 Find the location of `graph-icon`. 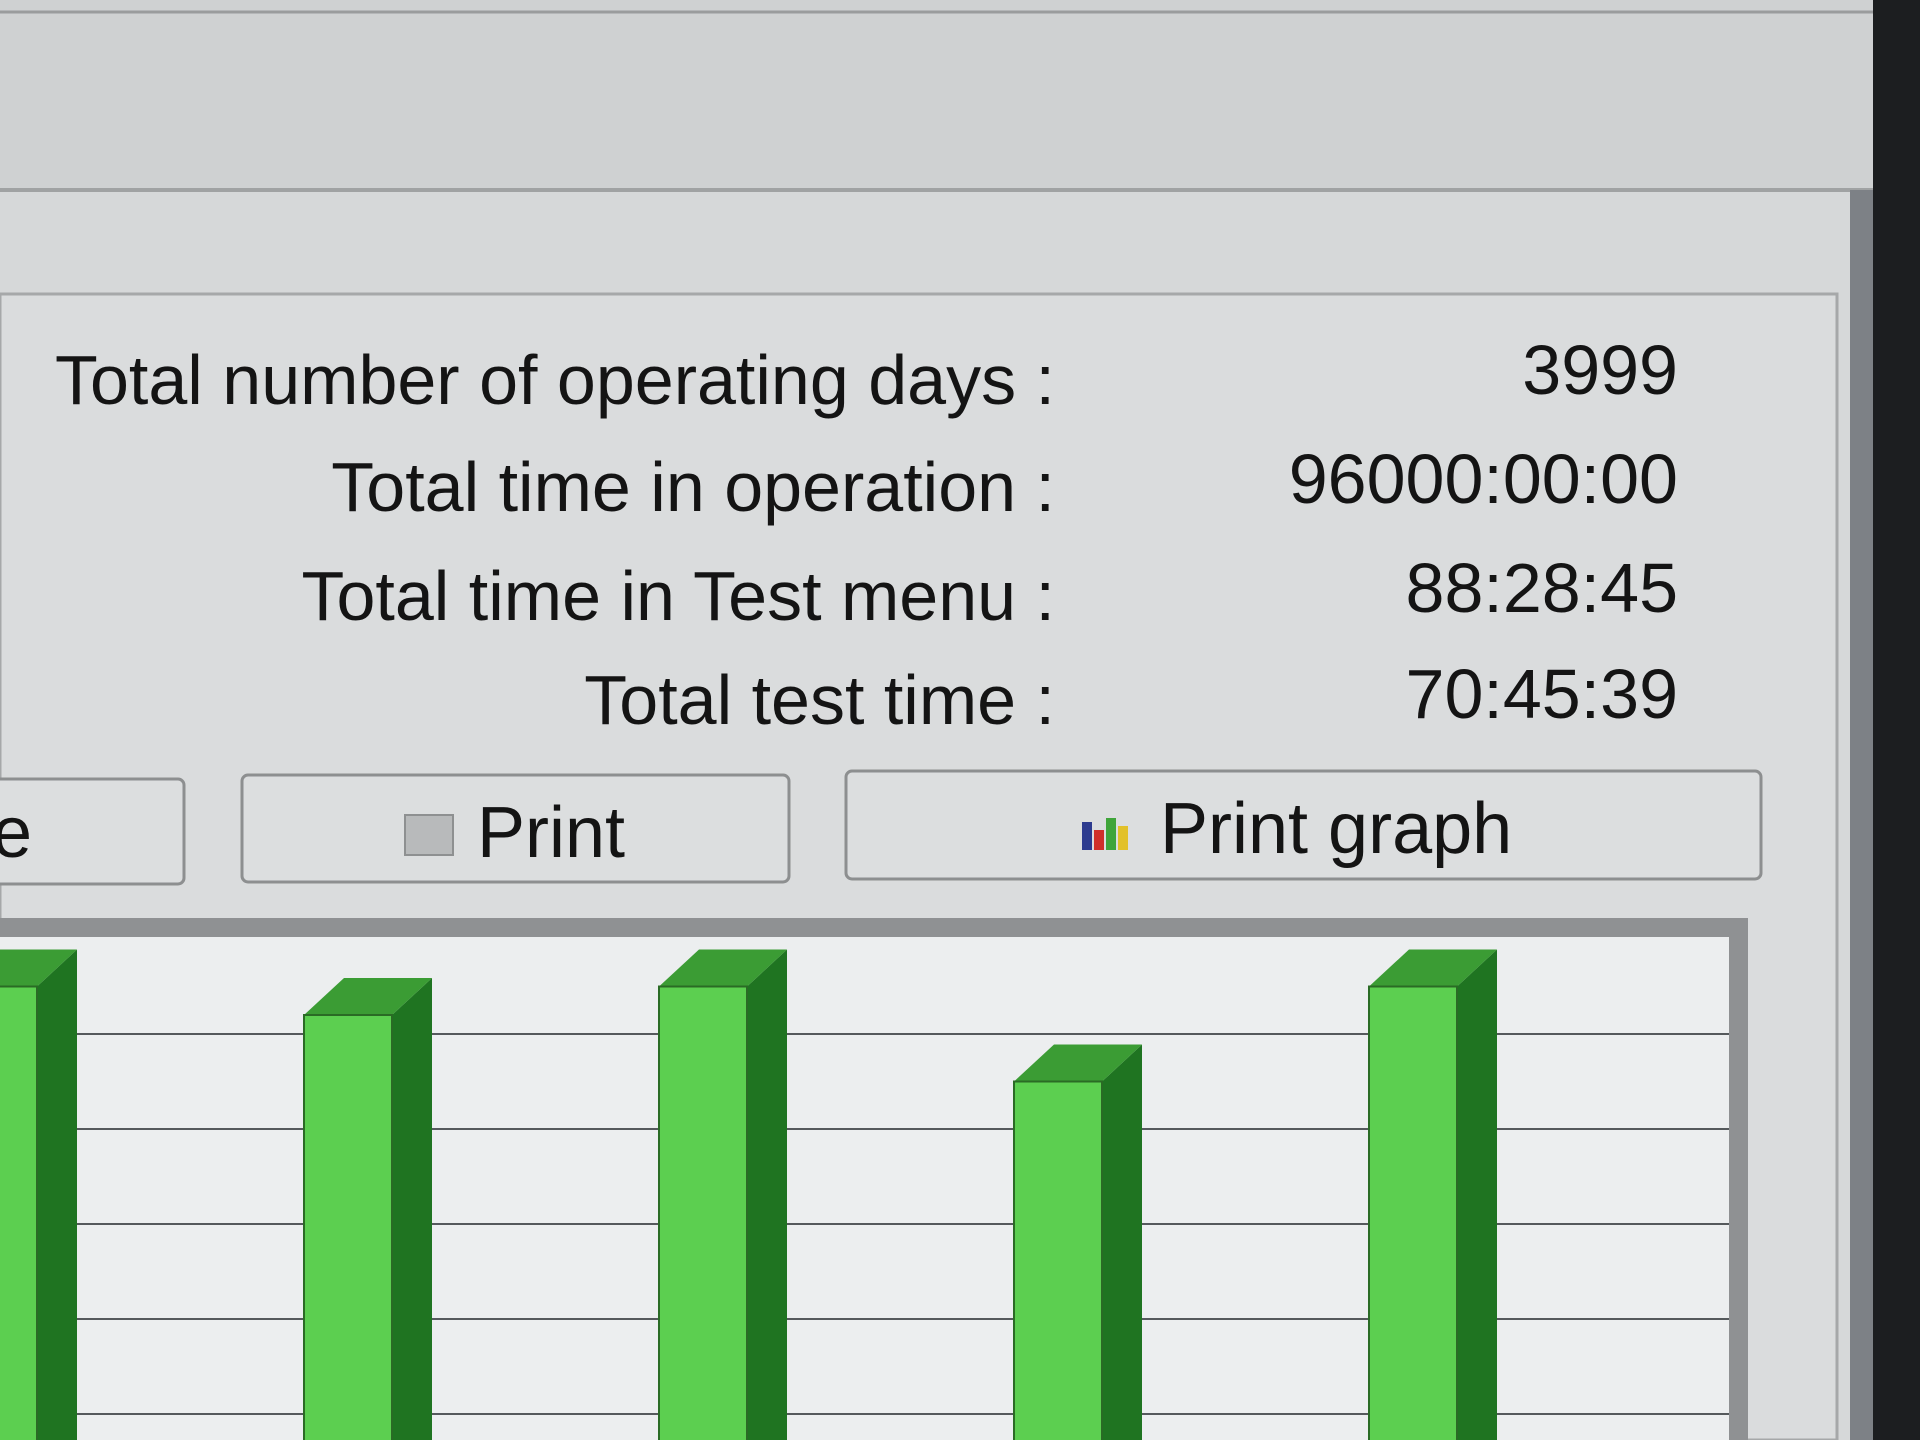

graph-icon is located at coordinates (1105, 834).